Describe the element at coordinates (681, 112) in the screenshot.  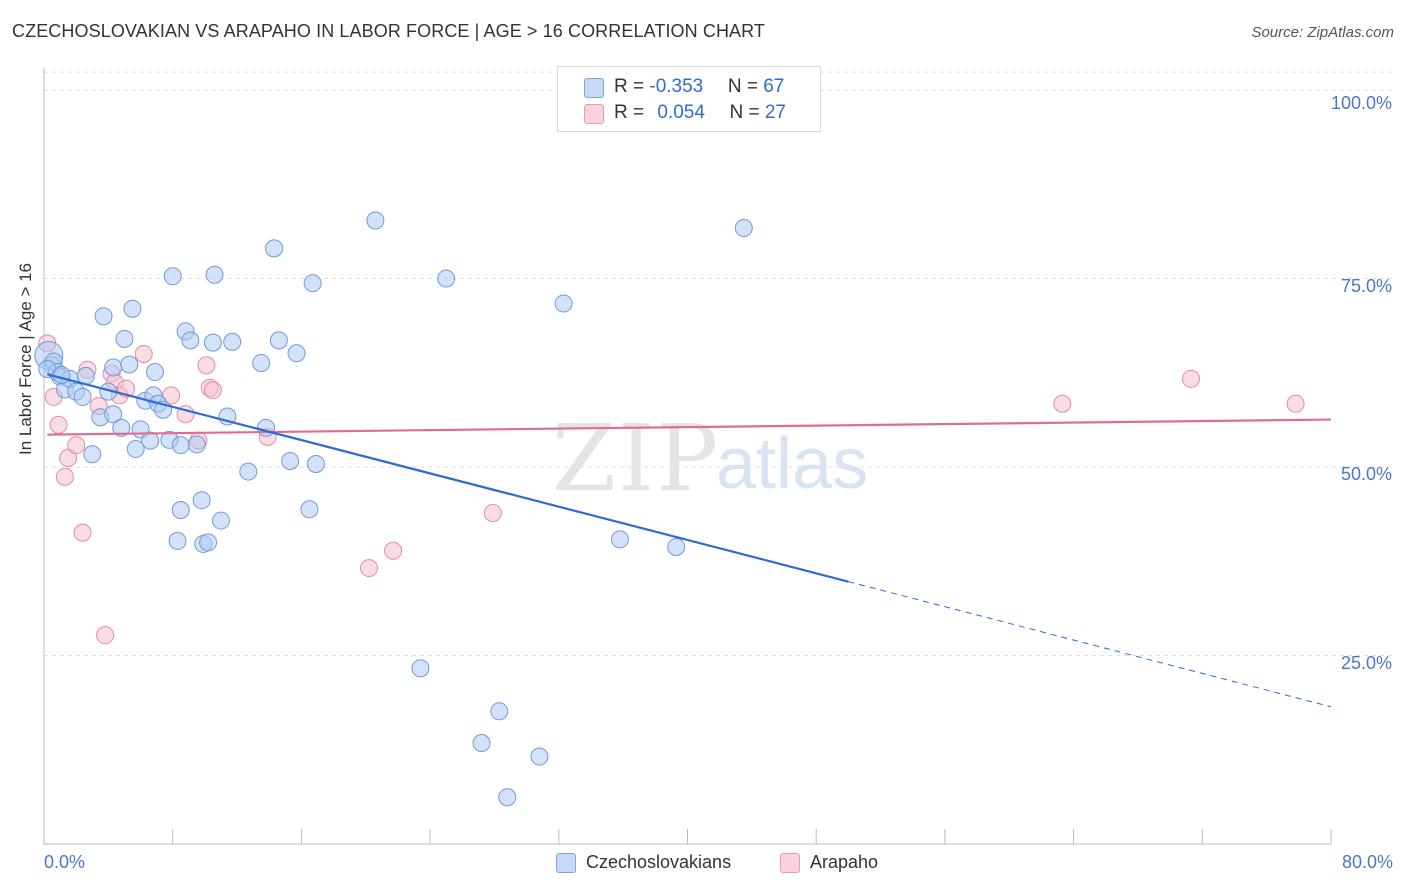
I see `legend-r-value: 0.054` at that location.